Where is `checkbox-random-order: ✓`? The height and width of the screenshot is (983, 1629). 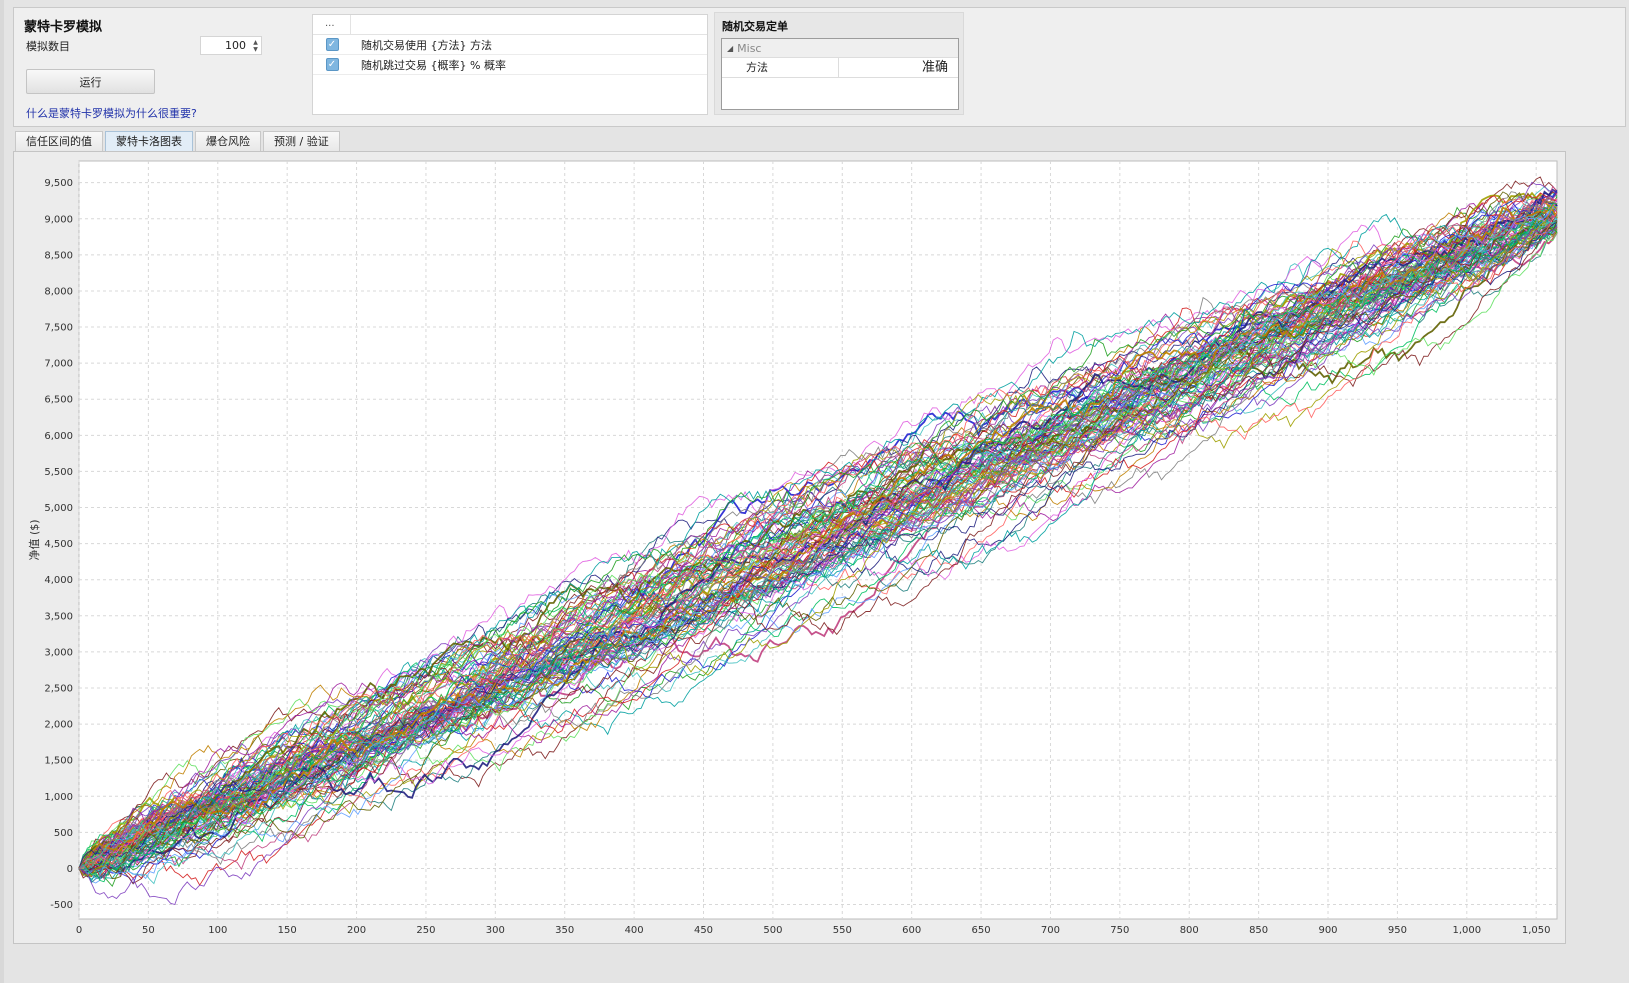
checkbox-random-order: ✓ is located at coordinates (332, 44).